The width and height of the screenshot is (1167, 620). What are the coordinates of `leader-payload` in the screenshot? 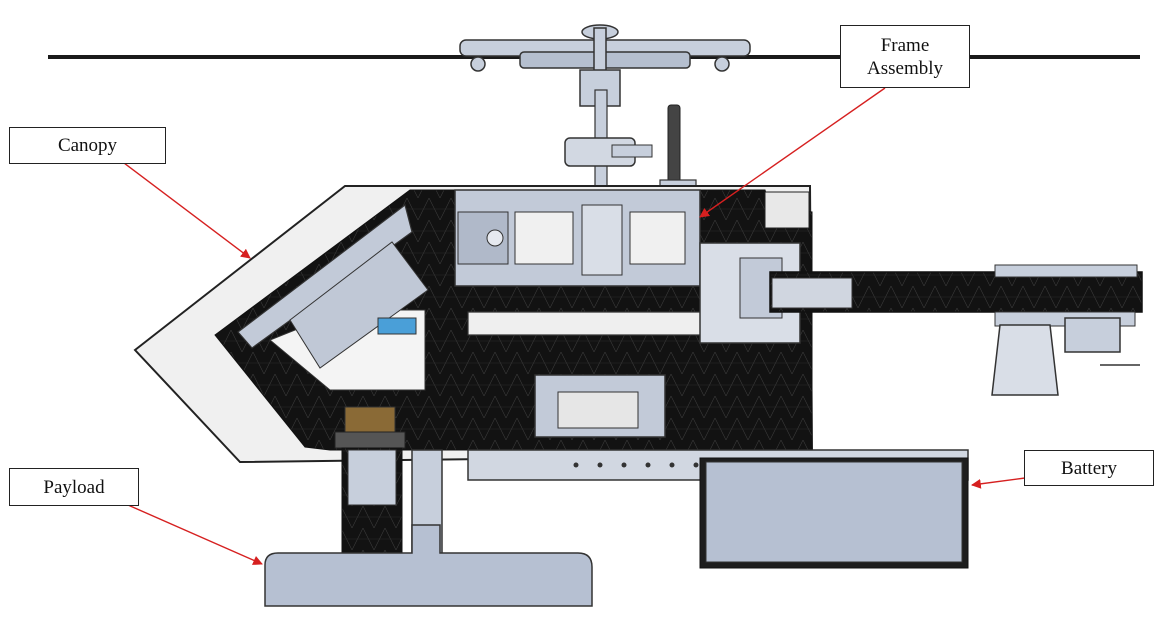 It's located at (195, 534).